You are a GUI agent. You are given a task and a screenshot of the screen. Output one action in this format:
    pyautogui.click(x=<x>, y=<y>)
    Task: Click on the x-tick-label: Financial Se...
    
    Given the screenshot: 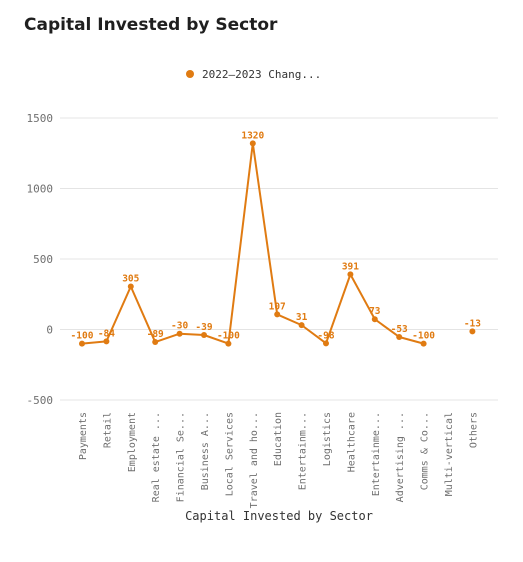 What is the action you would take?
    pyautogui.click(x=181, y=457)
    